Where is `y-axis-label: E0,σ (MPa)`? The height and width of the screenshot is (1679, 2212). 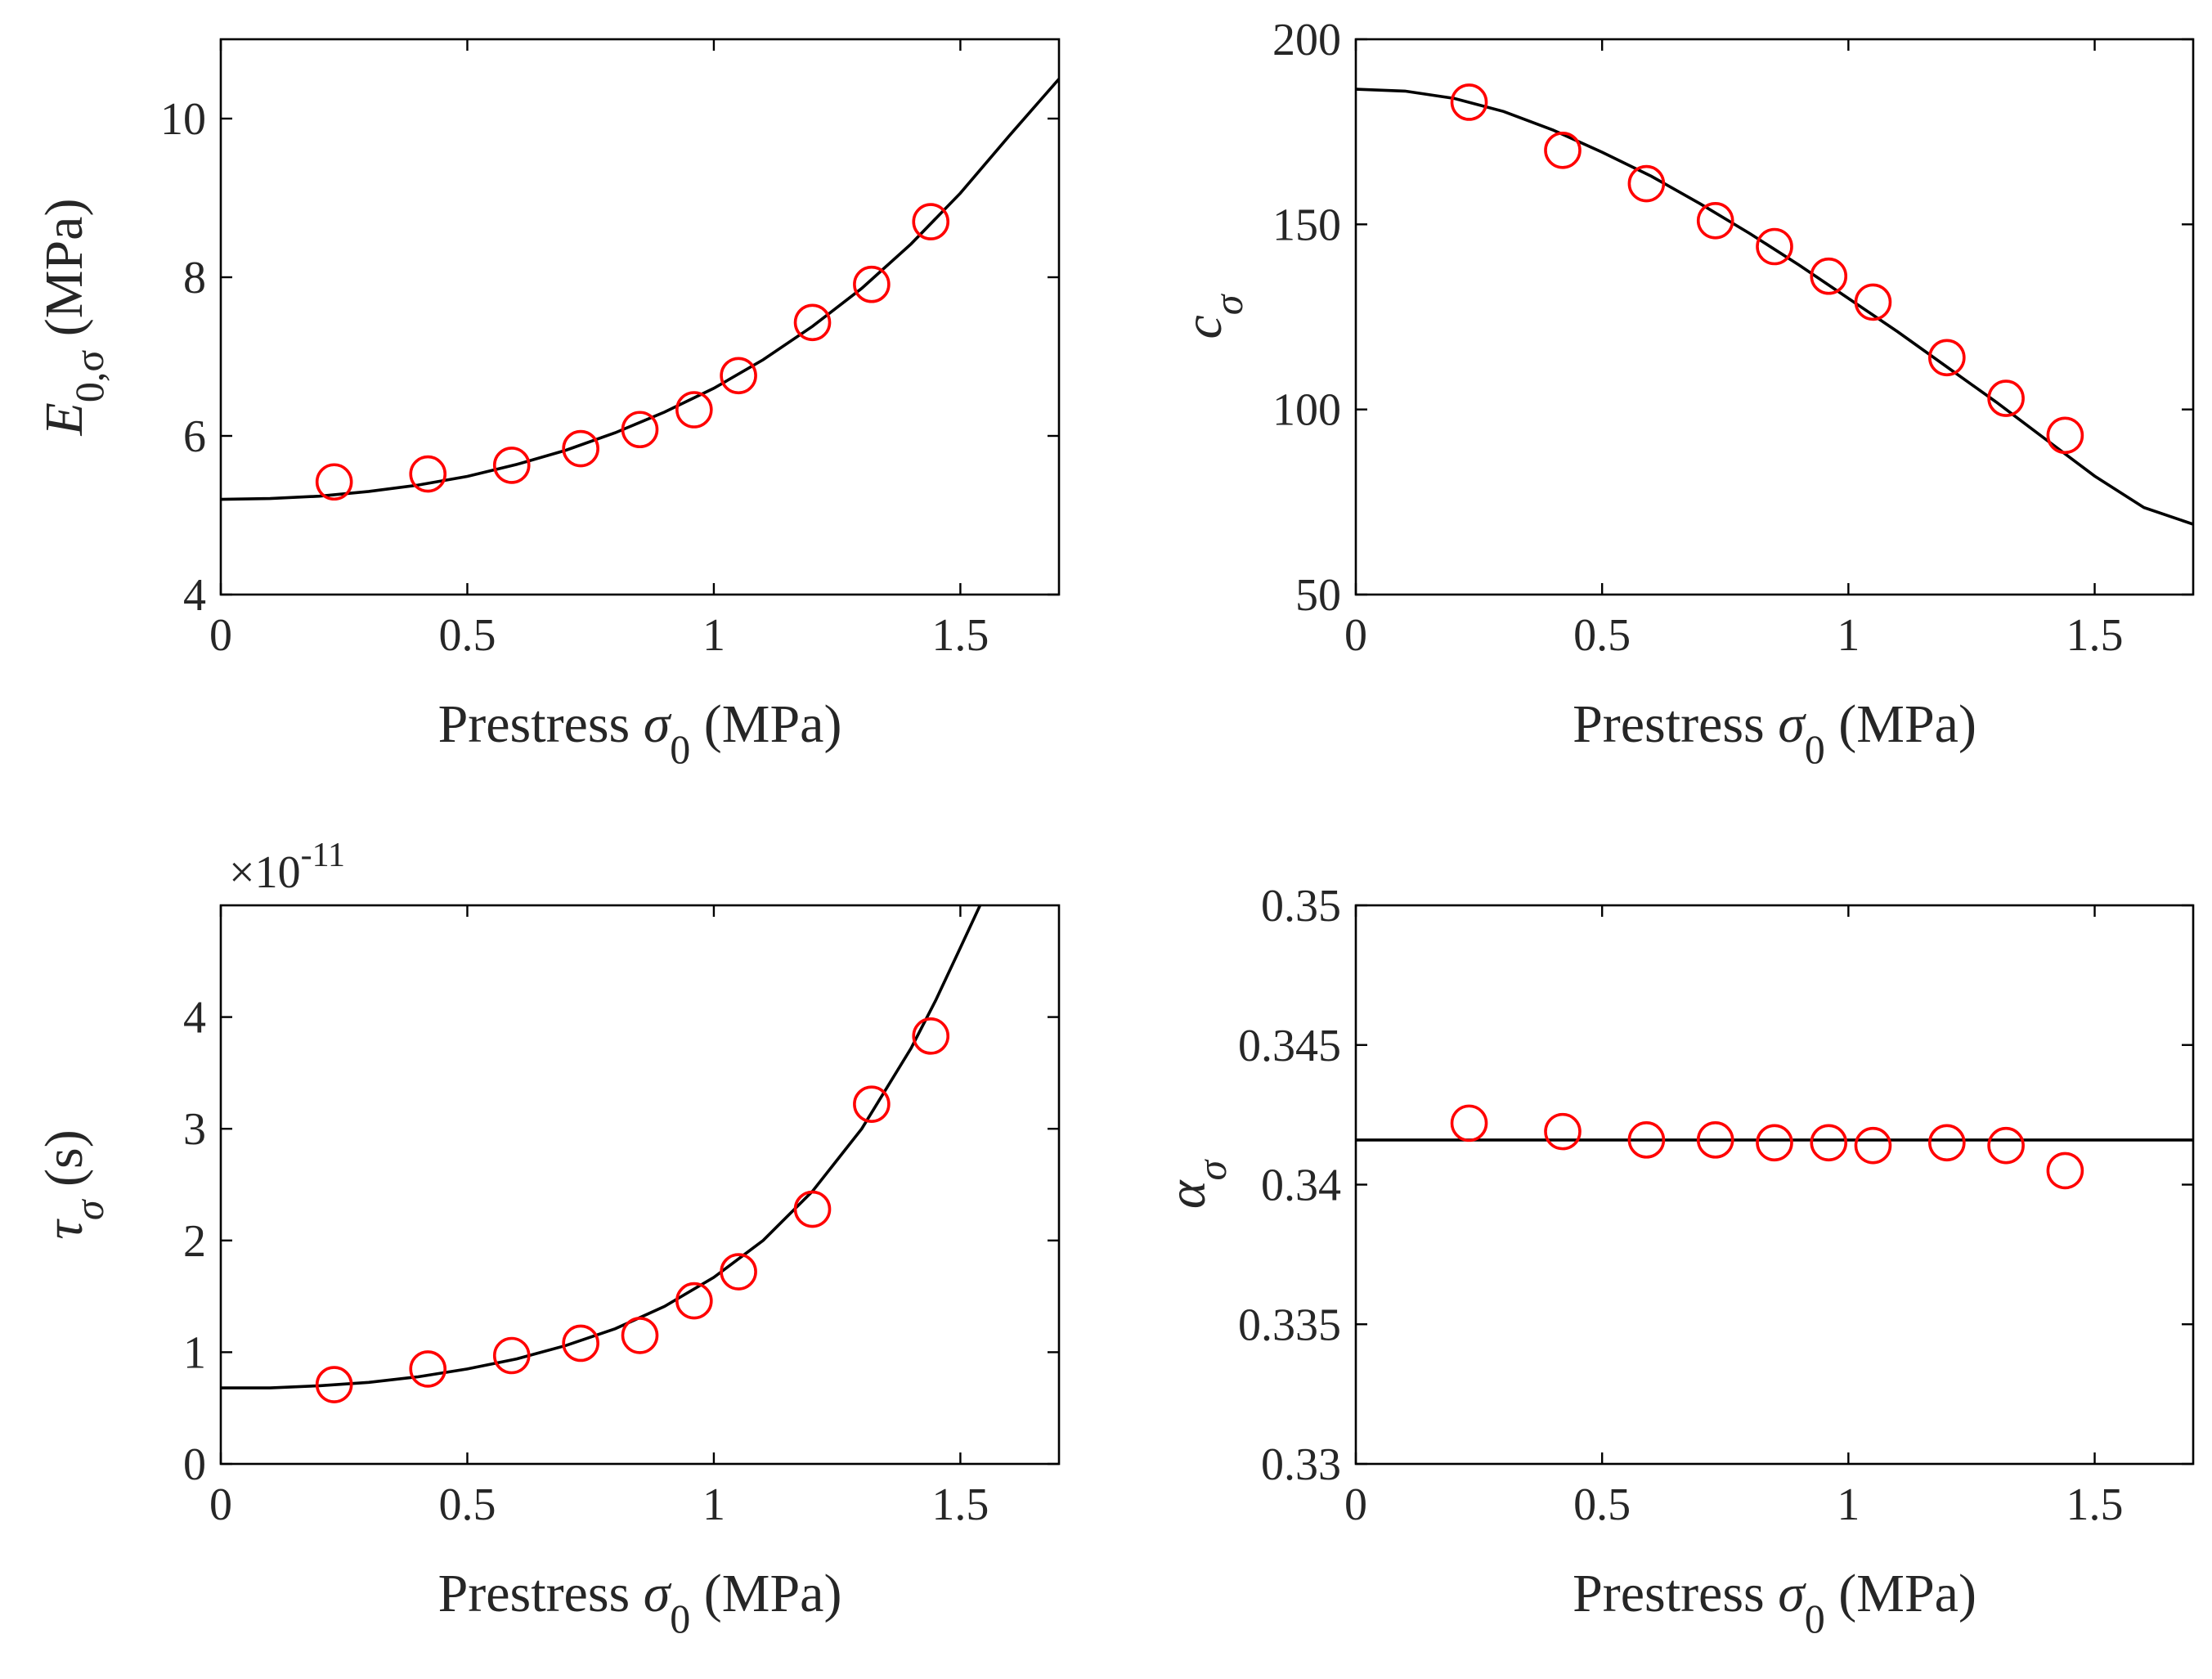
y-axis-label: E0,σ (MPa) is located at coordinates (73, 318).